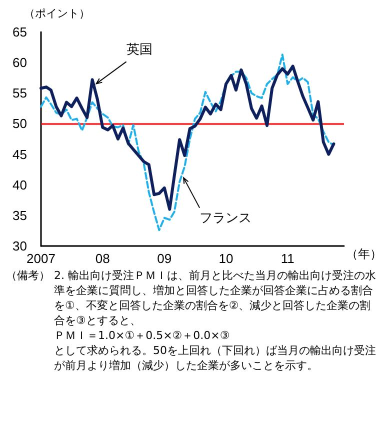 This screenshot has height=427, width=384. What do you see at coordinates (139, 50) in the screenshot?
I see `text: 英国` at bounding box center [139, 50].